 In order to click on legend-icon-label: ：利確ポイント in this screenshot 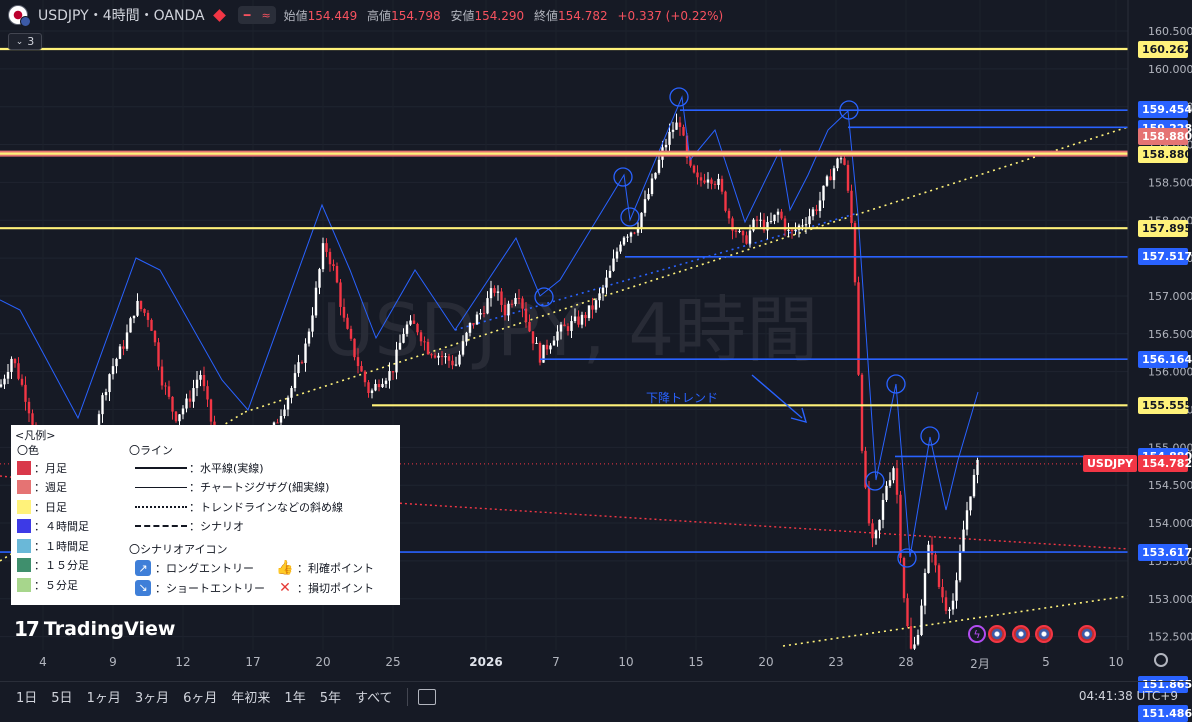, I will do `click(335, 568)`.